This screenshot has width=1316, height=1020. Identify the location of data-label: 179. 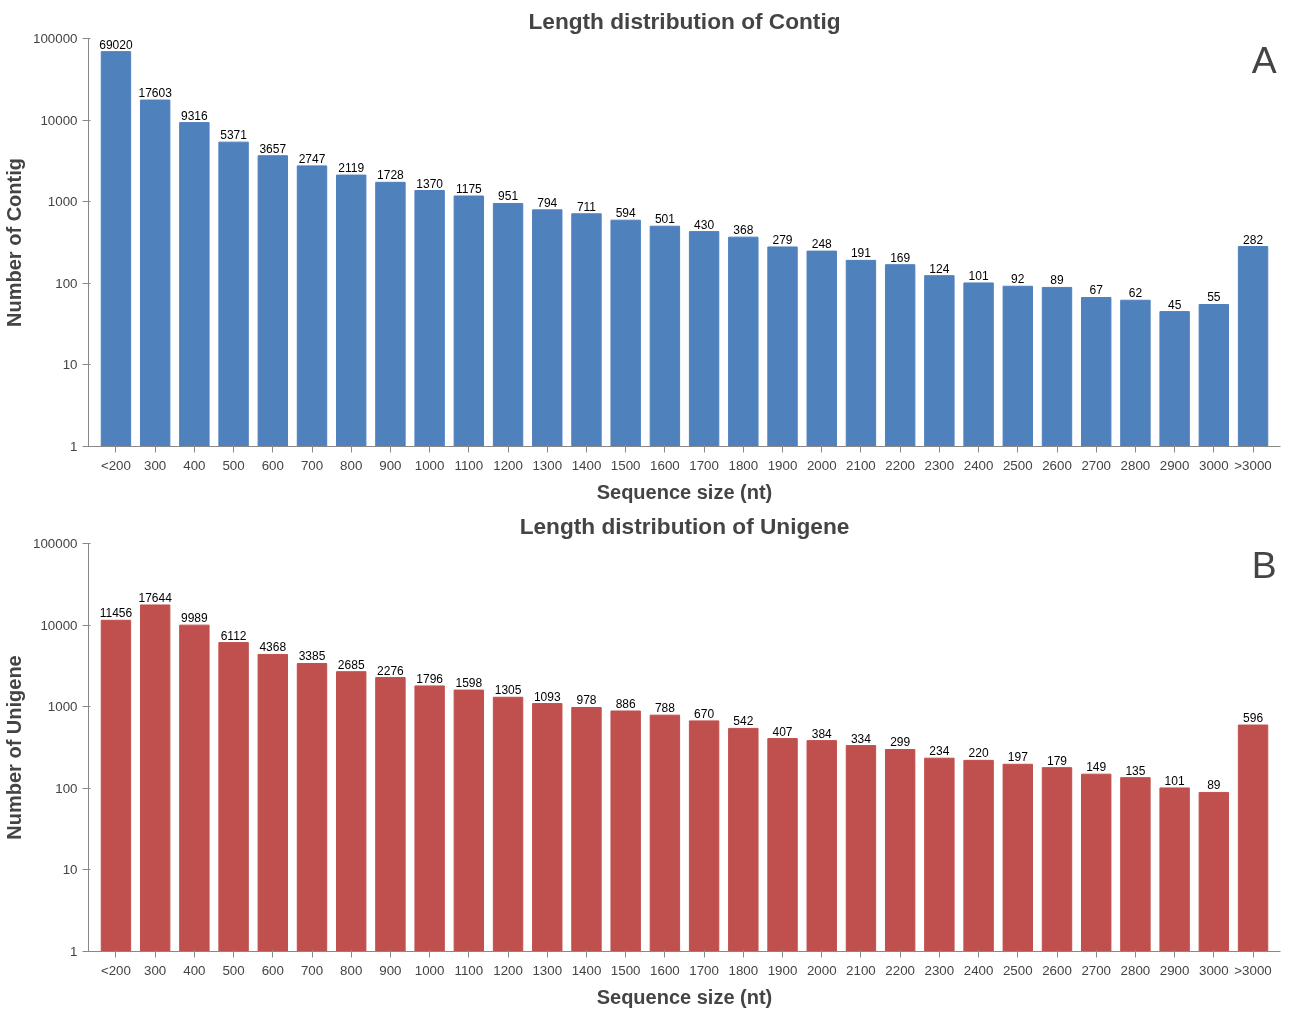
(1057, 760).